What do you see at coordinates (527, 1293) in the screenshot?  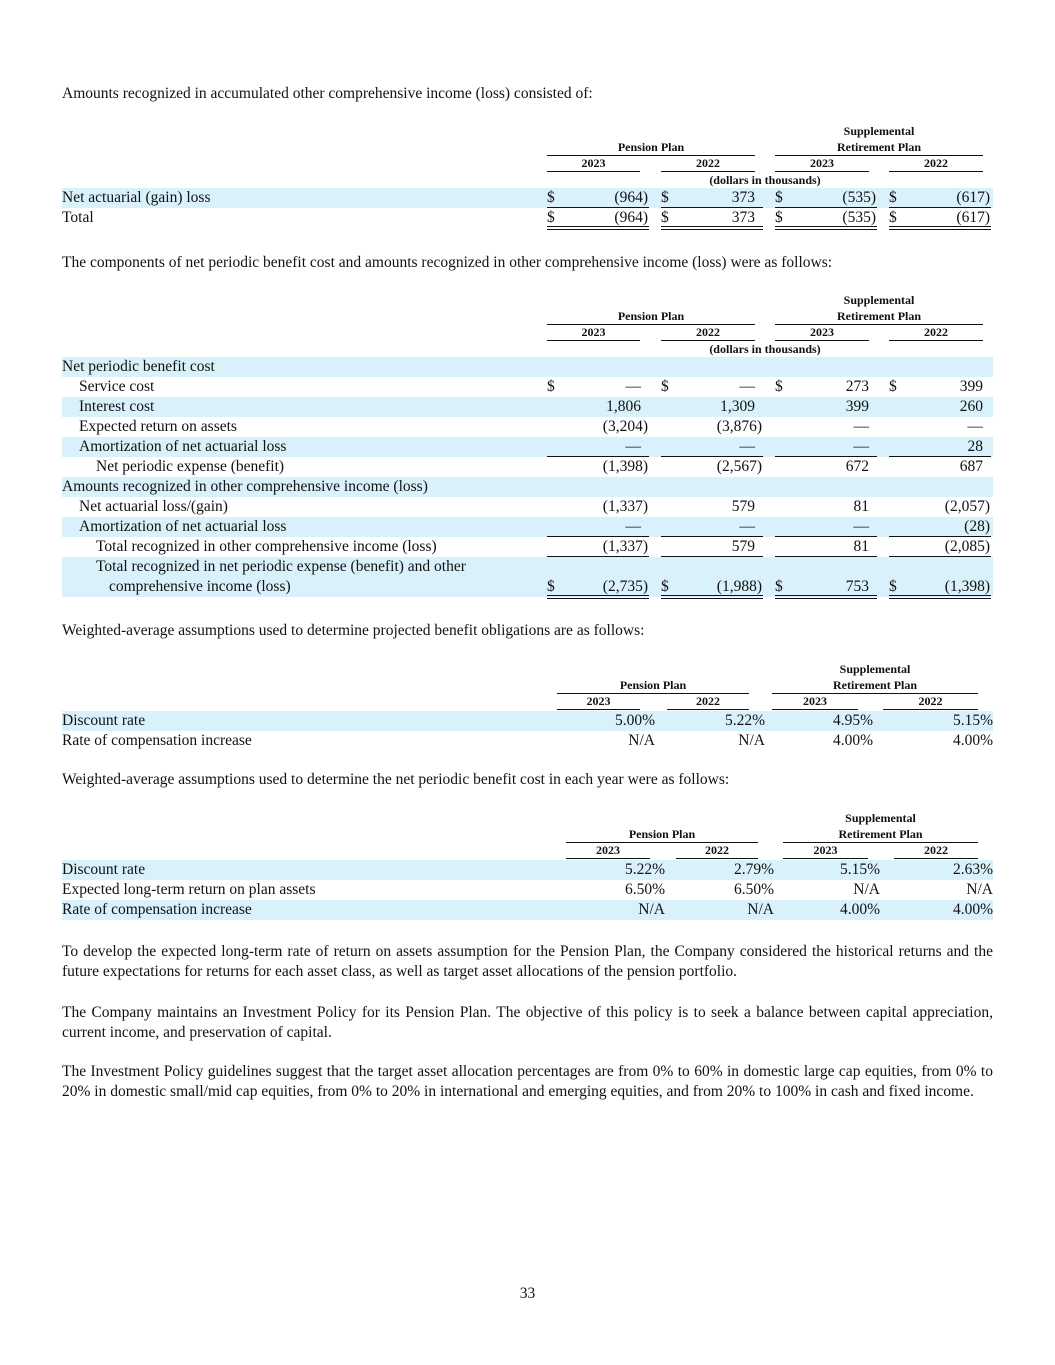 I see `page-number: 33` at bounding box center [527, 1293].